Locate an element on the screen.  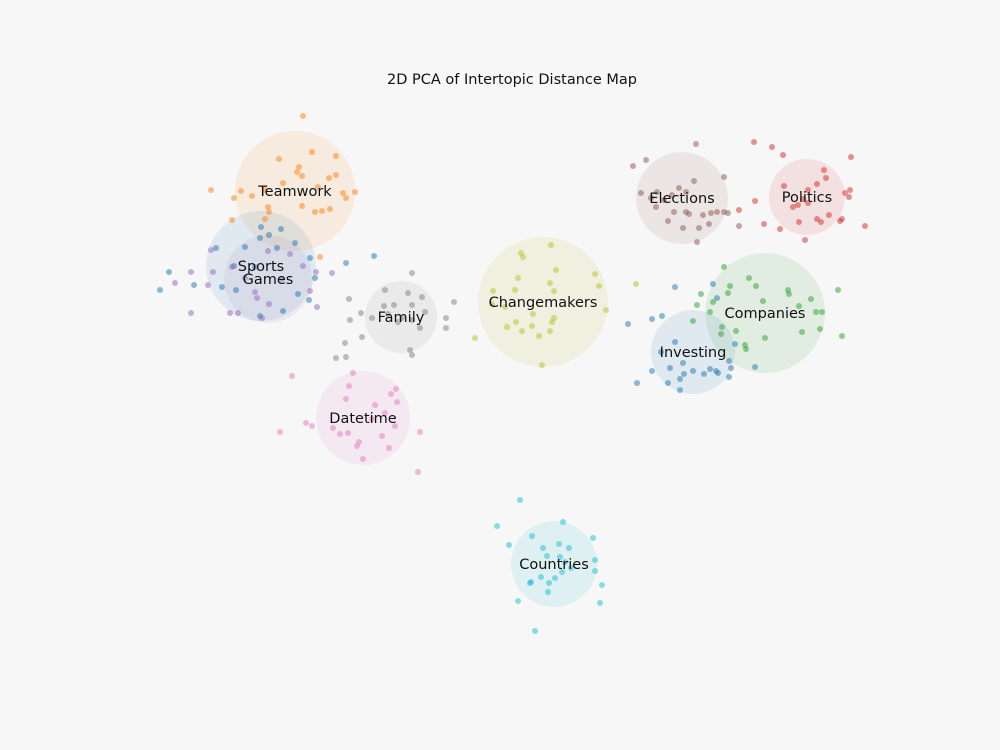
topic-bubble-sports is located at coordinates (261, 266).